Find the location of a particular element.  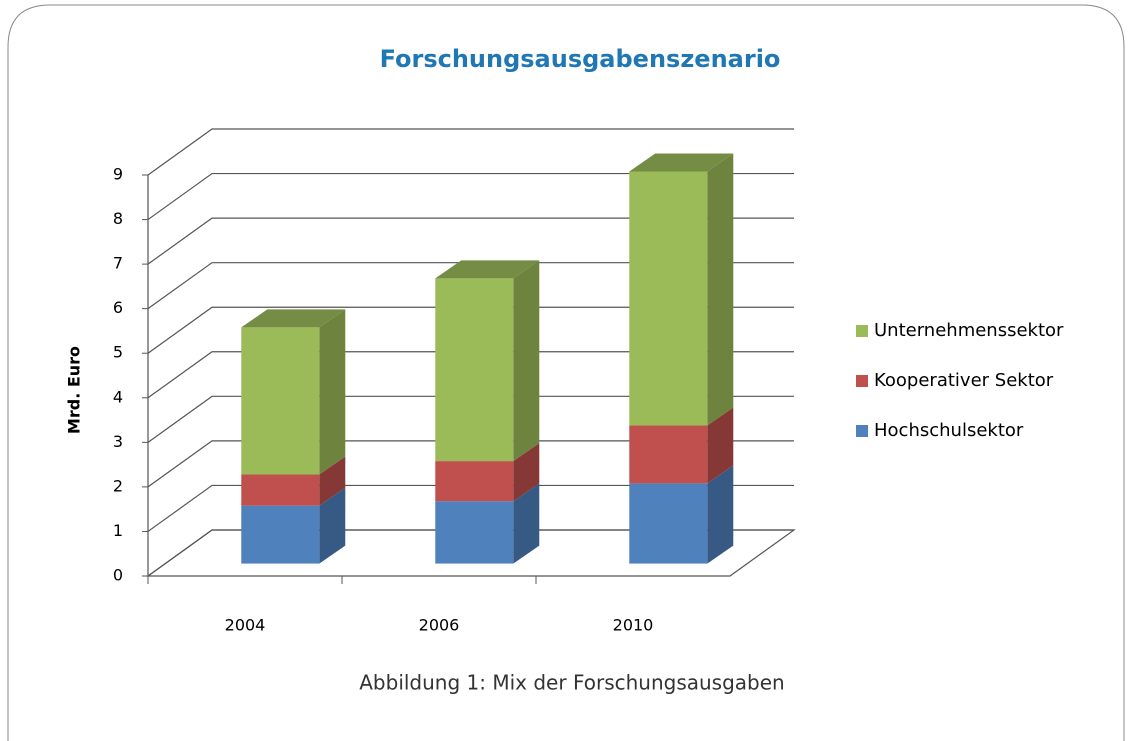

y-tick-label: 4 is located at coordinates (118, 396).